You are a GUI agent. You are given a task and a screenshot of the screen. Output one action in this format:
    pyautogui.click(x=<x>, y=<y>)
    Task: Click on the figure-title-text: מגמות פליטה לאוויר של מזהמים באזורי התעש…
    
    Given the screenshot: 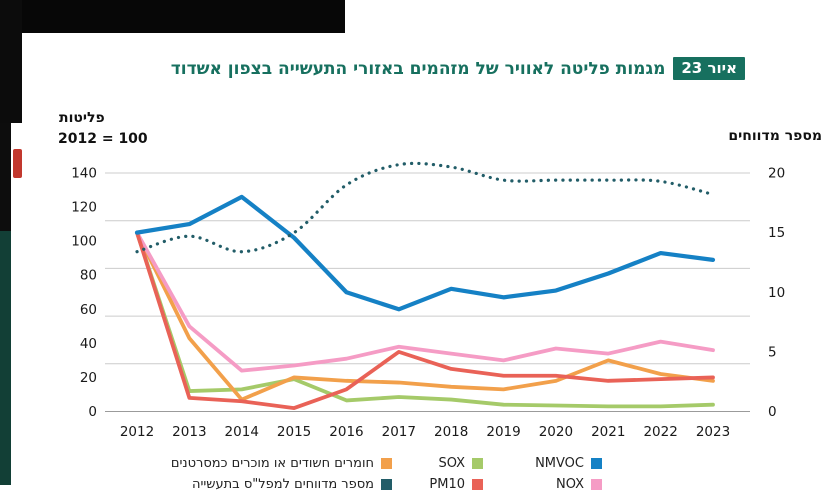 What is the action you would take?
    pyautogui.click(x=418, y=68)
    